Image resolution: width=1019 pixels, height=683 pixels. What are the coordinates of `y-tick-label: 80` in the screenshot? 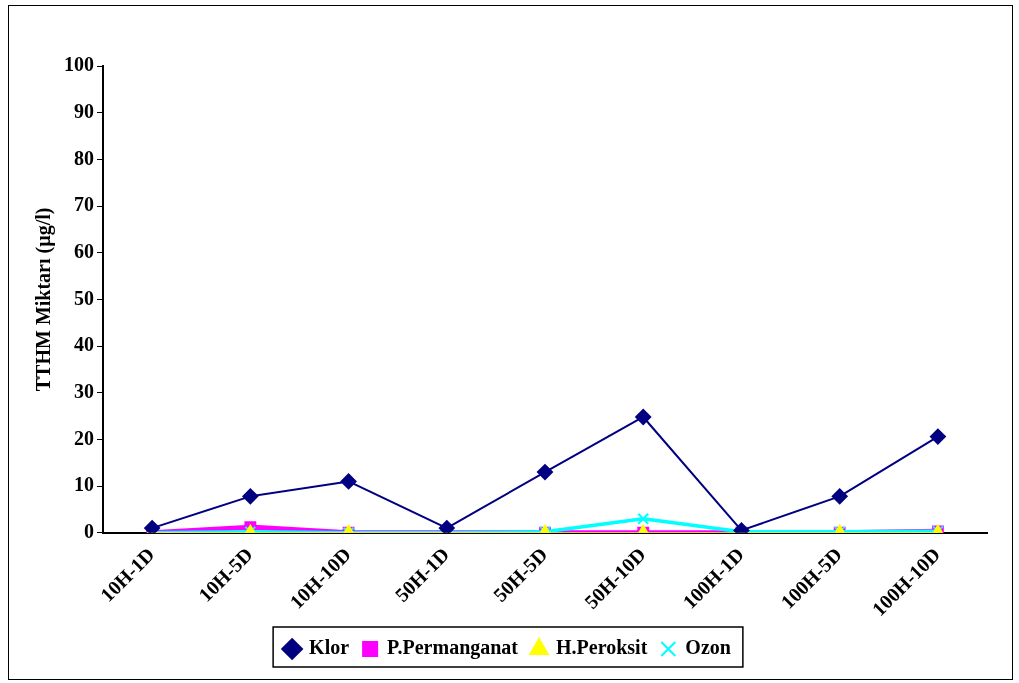 It's located at (84, 157).